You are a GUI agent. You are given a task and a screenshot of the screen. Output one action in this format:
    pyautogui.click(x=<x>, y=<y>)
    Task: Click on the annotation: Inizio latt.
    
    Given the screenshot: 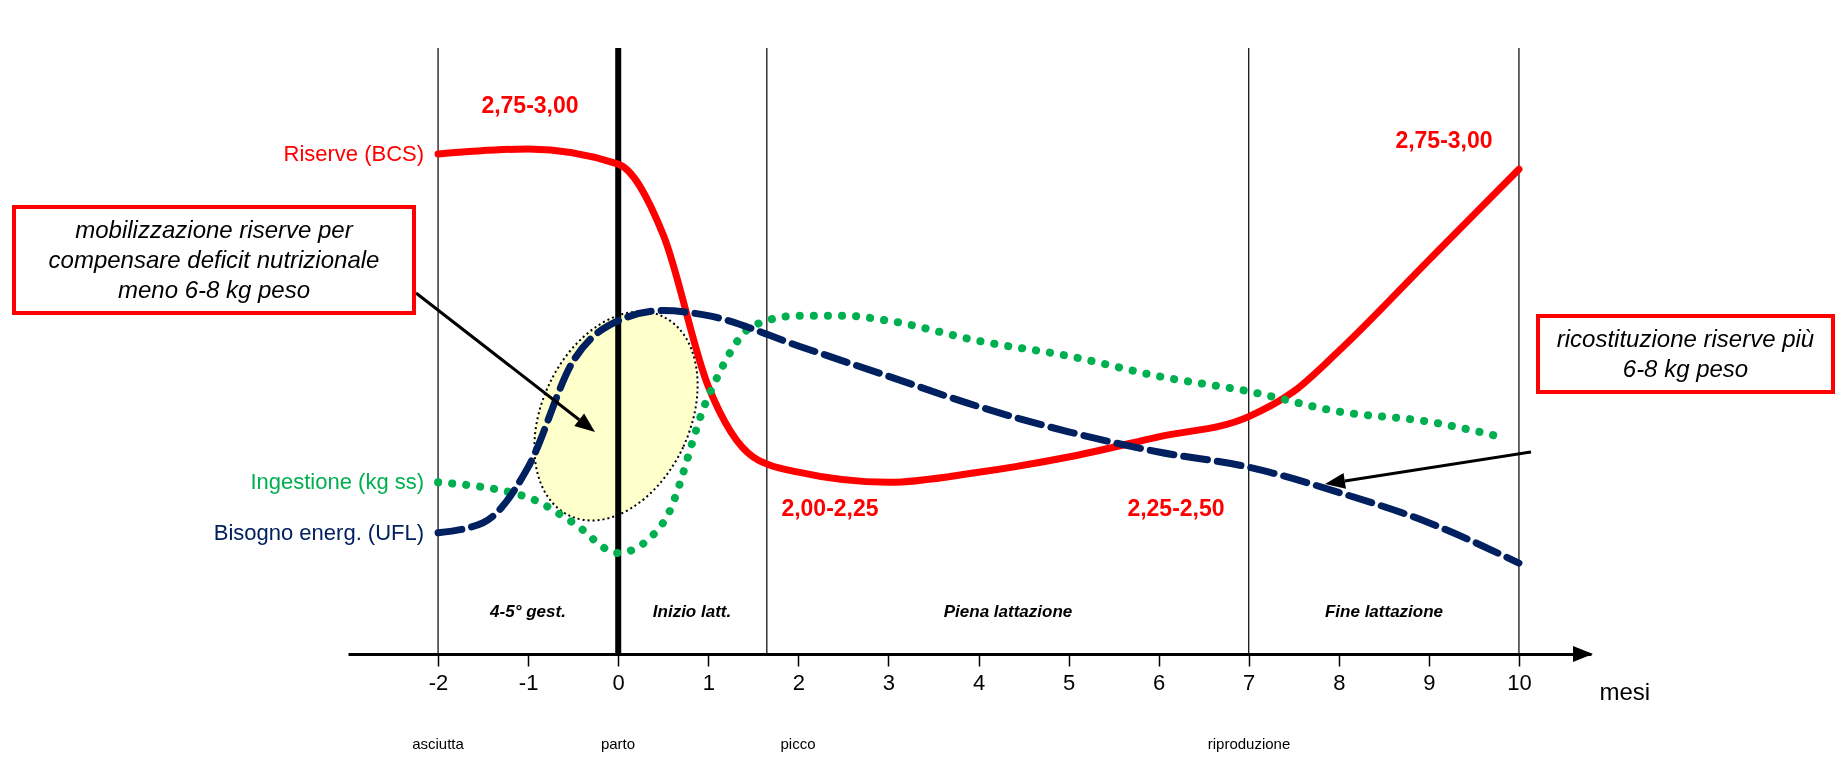 What is the action you would take?
    pyautogui.click(x=692, y=612)
    